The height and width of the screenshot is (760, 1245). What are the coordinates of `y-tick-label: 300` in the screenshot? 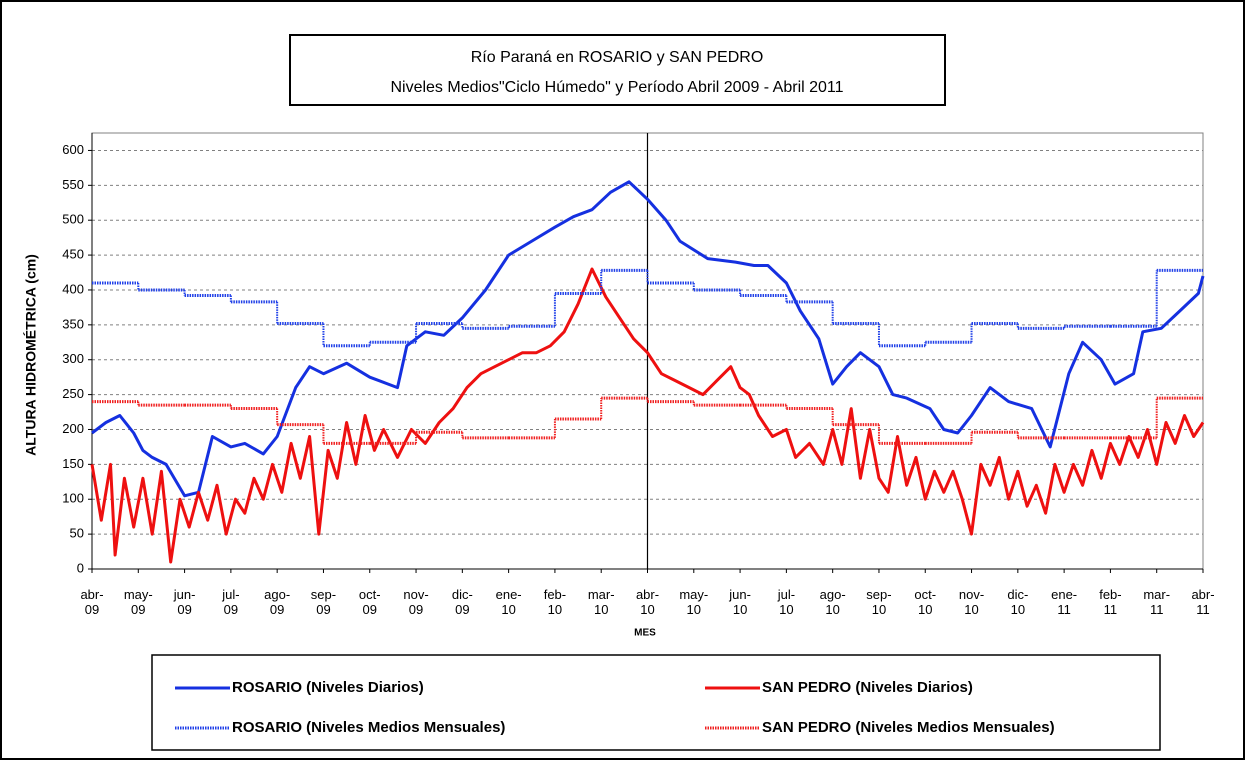 It's located at (73, 358).